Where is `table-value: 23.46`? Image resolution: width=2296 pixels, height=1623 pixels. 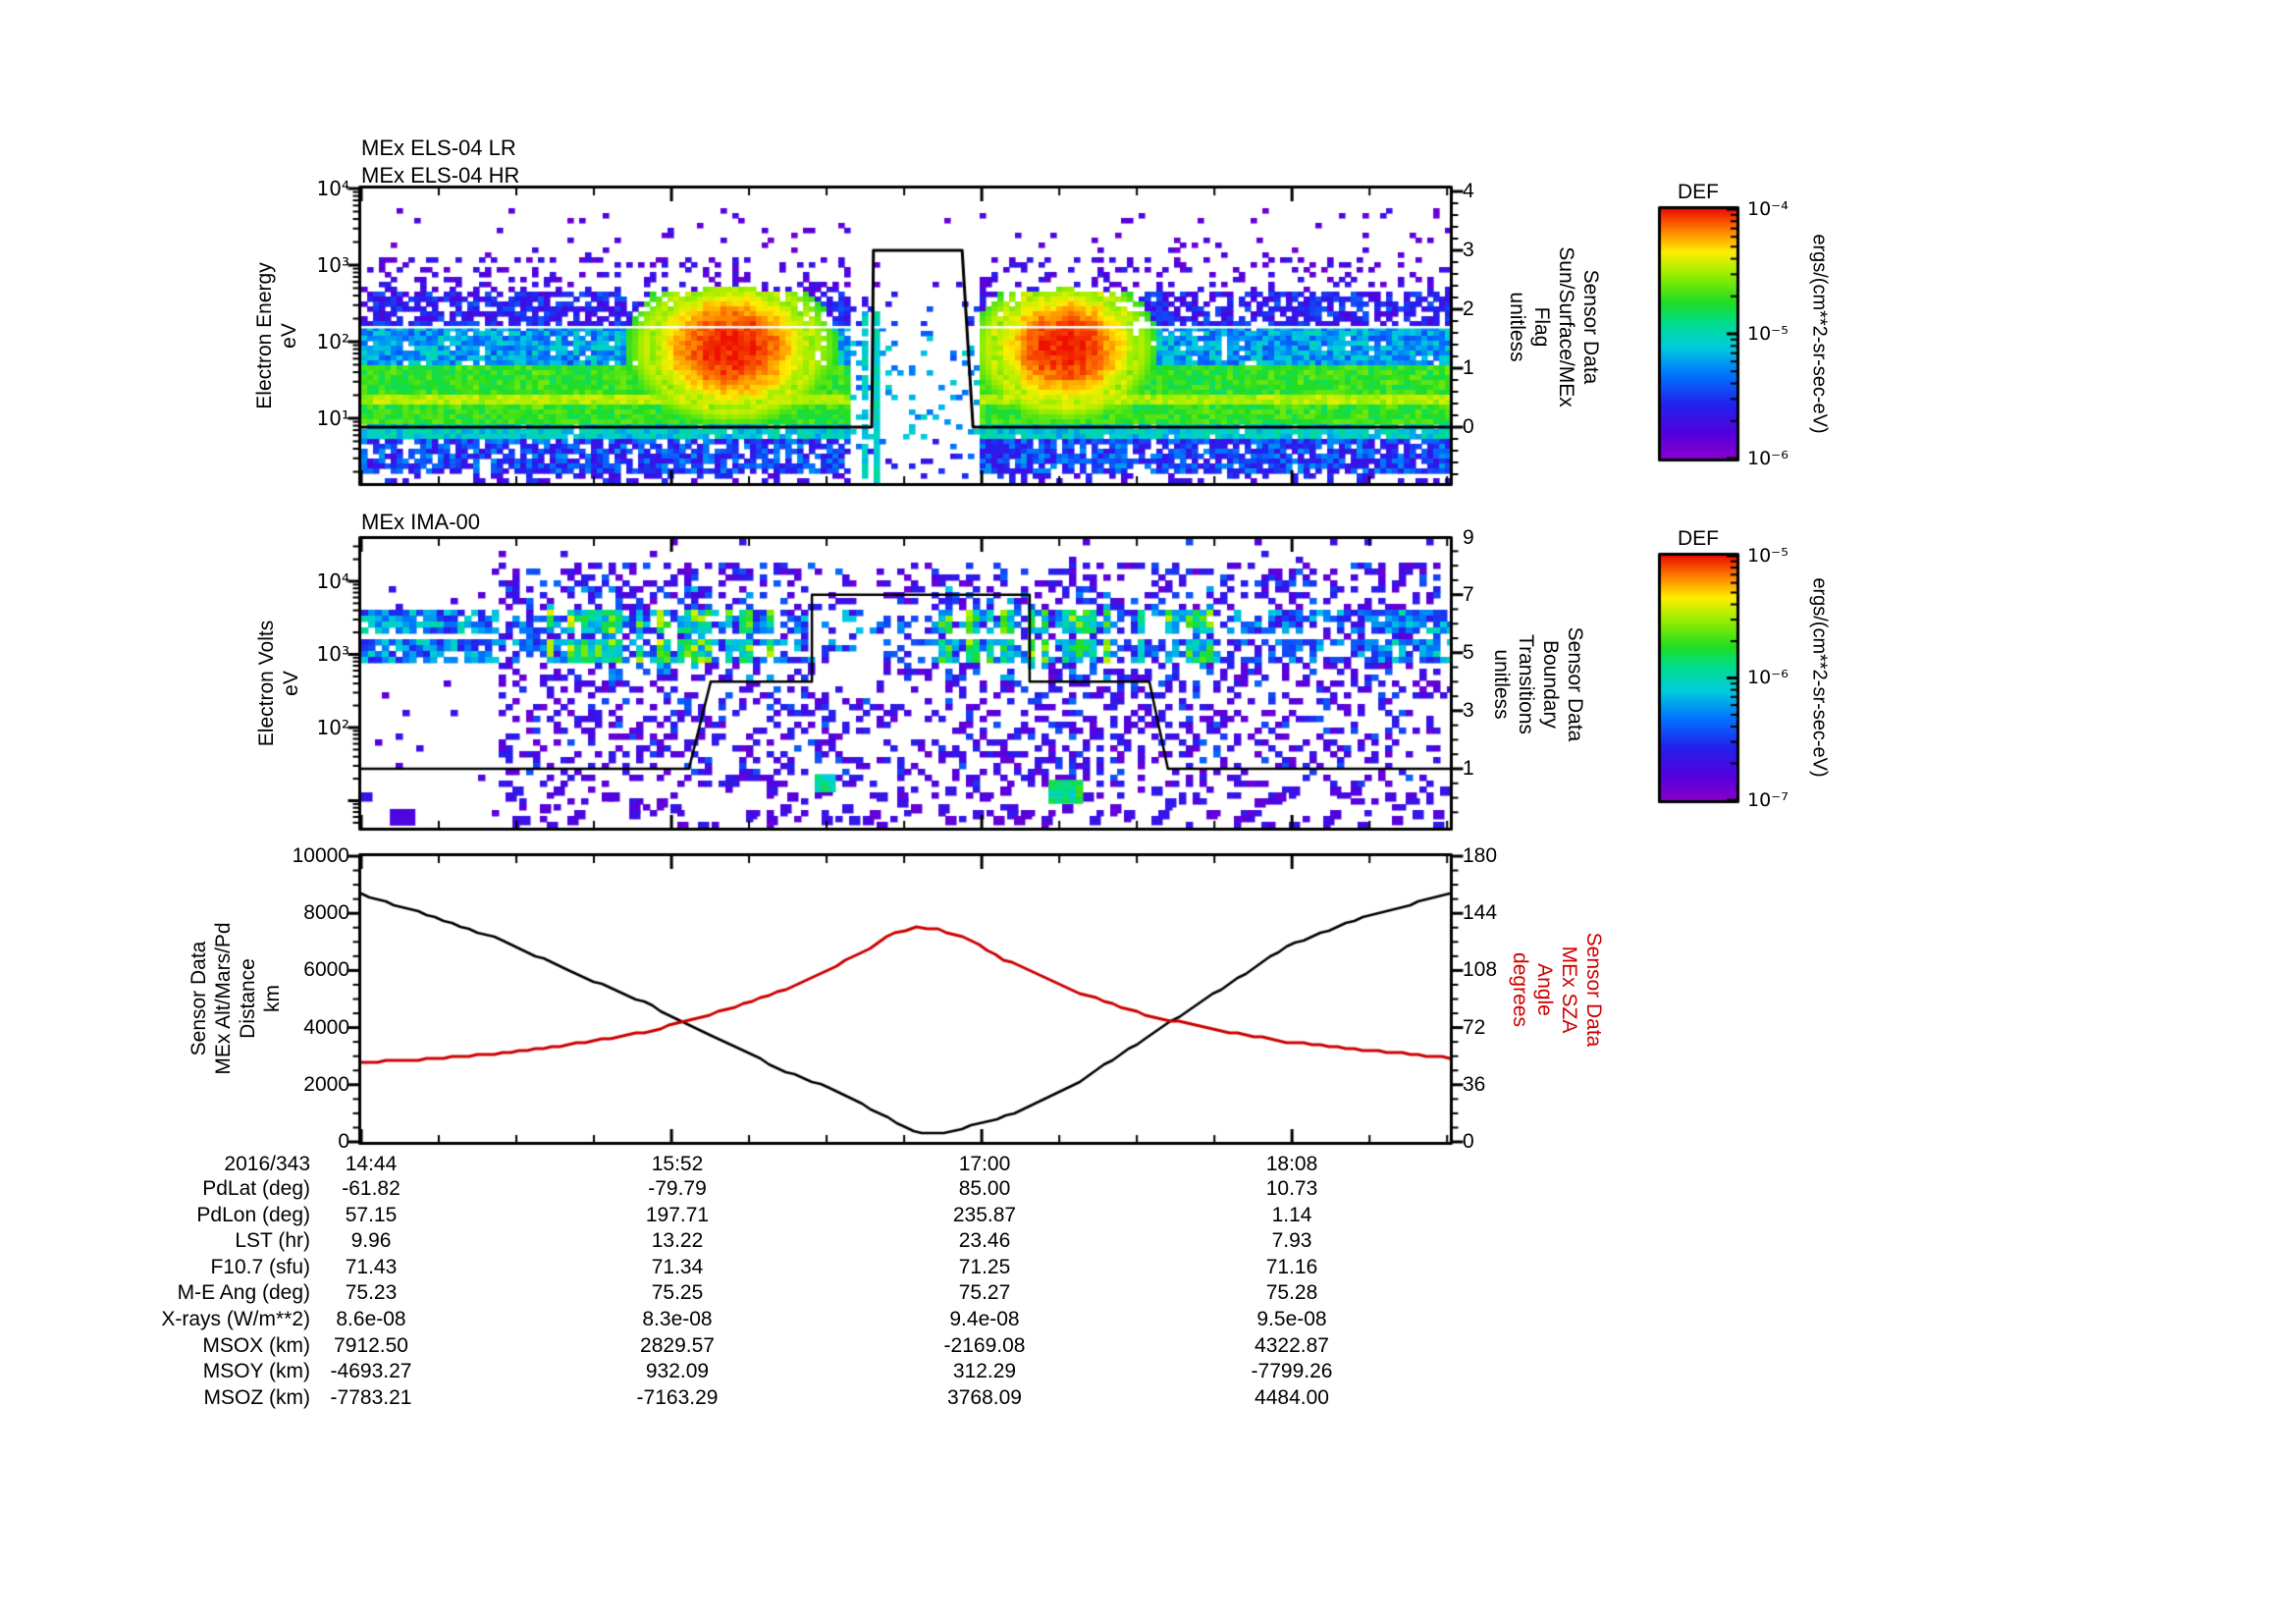
table-value: 23.46 is located at coordinates (985, 1241).